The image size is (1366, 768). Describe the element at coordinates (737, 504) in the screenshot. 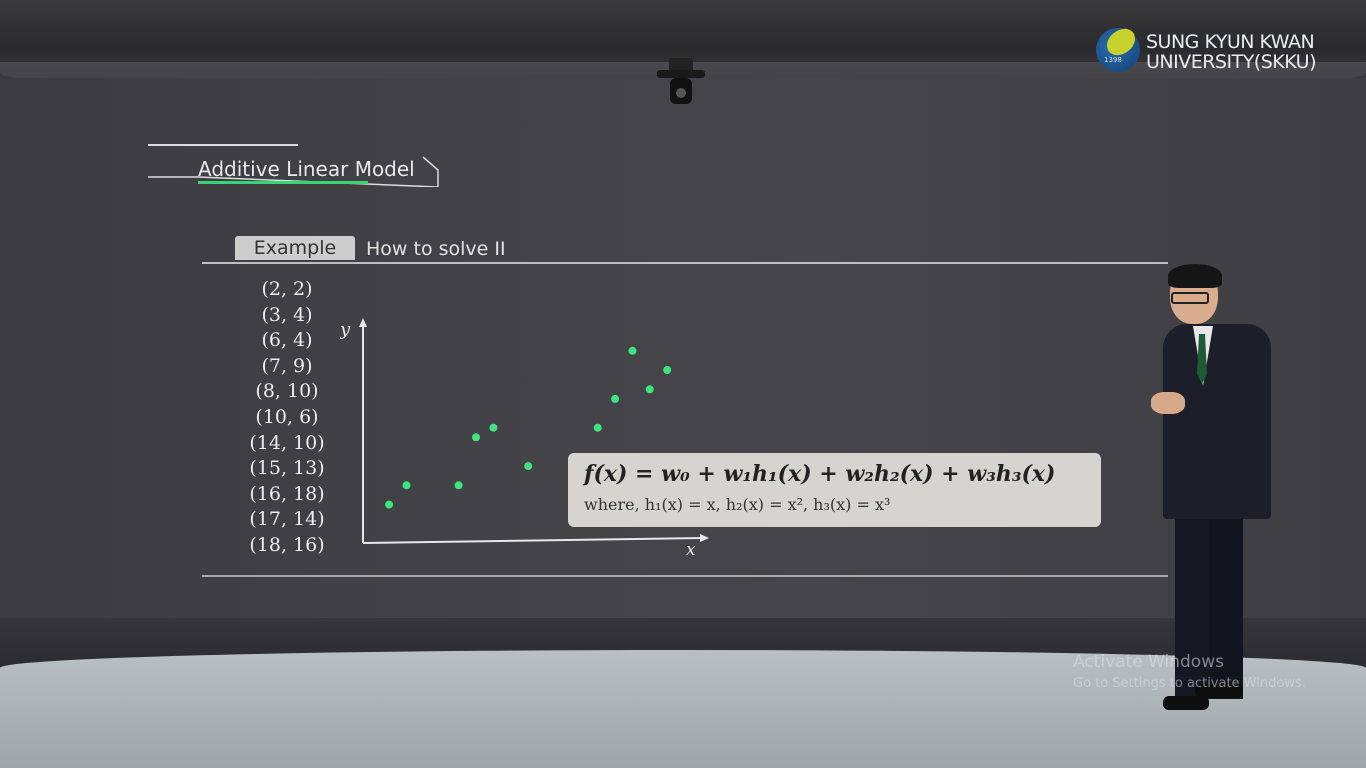

I see `formula-definitions: where, h₁(x) = x, h₂(x) = x², h₃(x) = x³` at that location.